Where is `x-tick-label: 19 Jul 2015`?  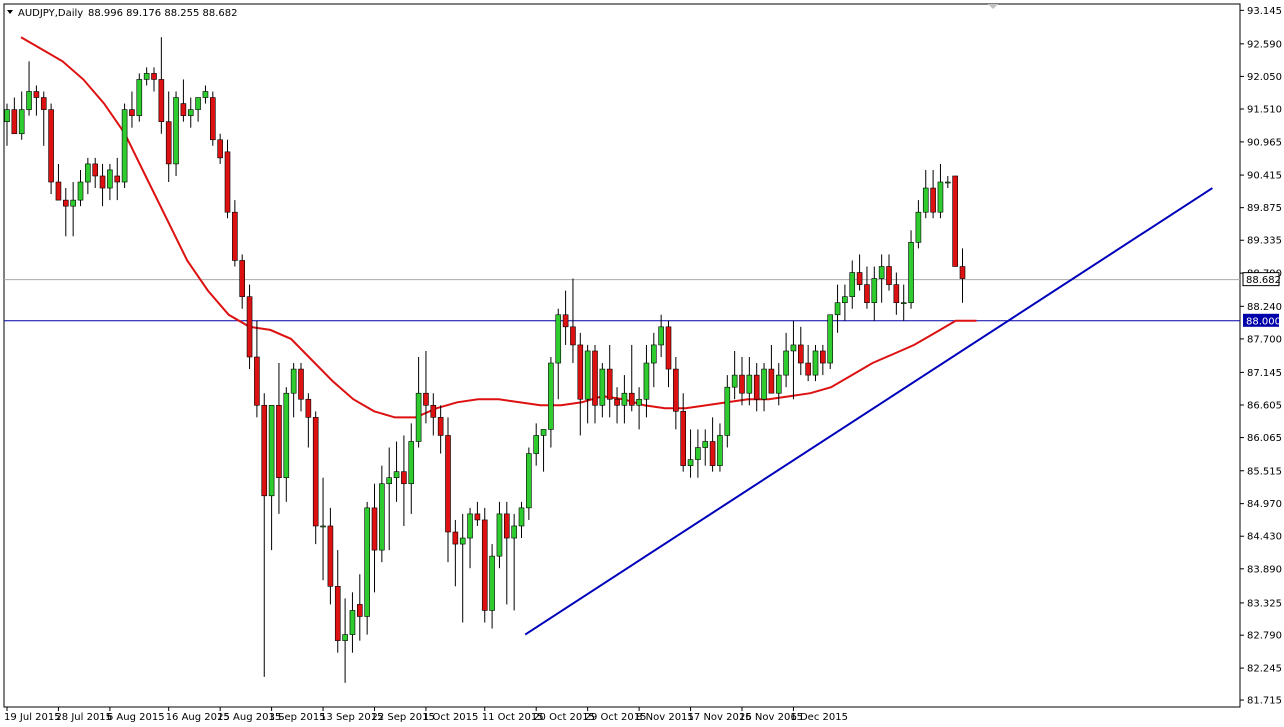 x-tick-label: 19 Jul 2015 is located at coordinates (32, 717).